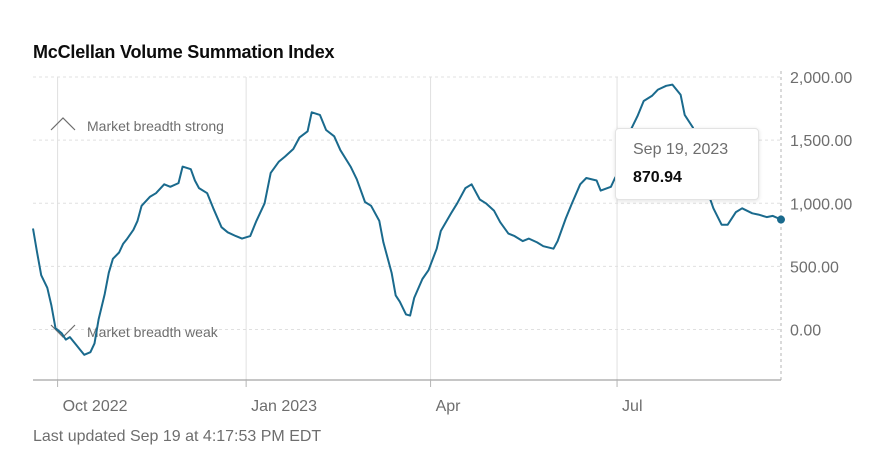  Describe the element at coordinates (63, 124) in the screenshot. I see `chevron-up-icon` at that location.